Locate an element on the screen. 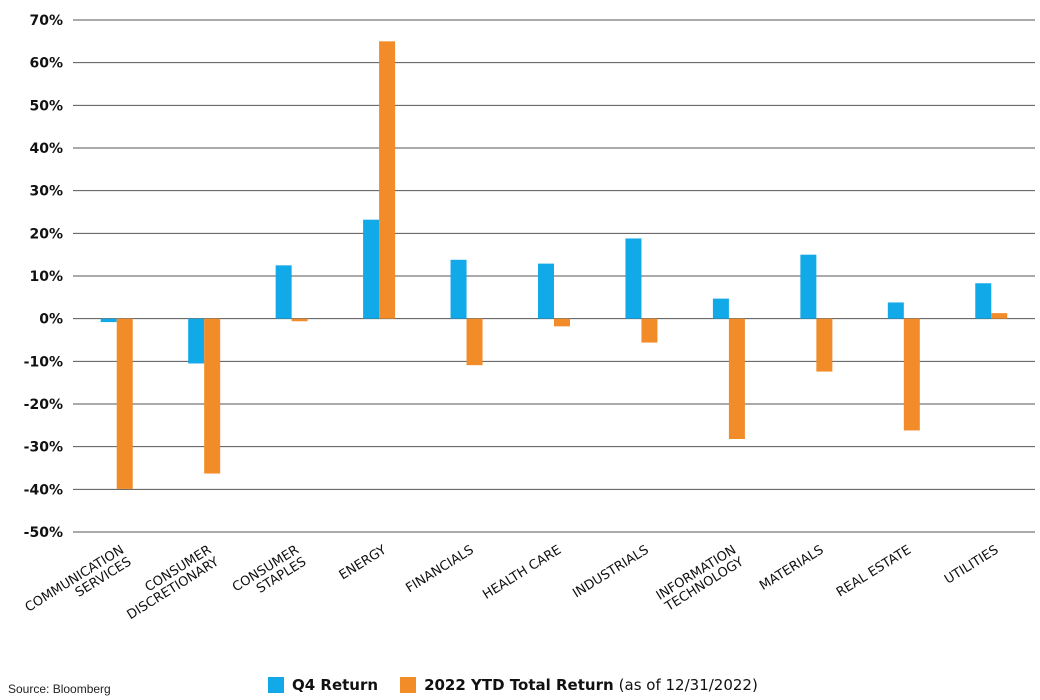  x-tick-label: CONSUMERSTAPLES is located at coordinates (269, 575).